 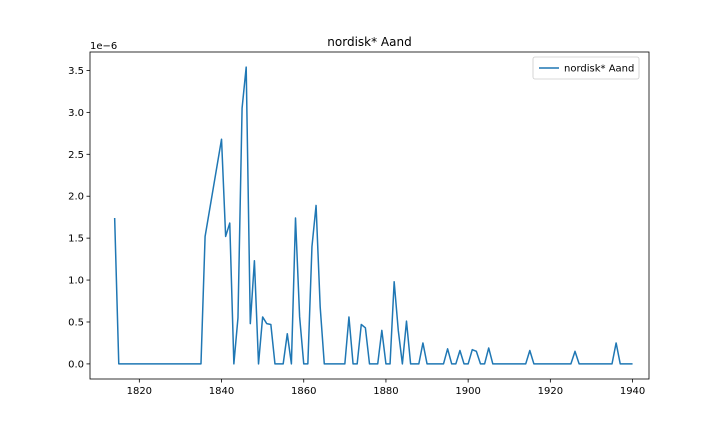 I want to click on legend-label: nordisk* Aand, so click(x=599, y=69).